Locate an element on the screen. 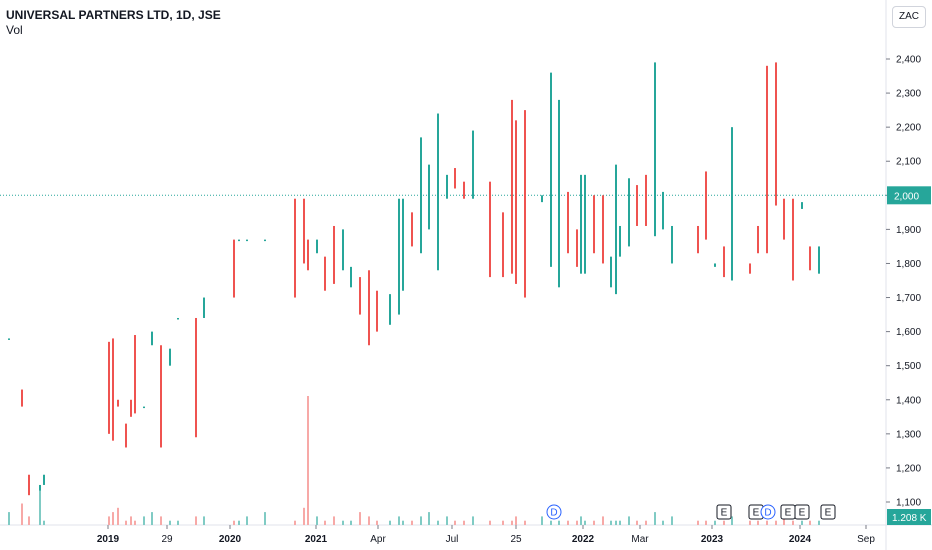 The width and height of the screenshot is (932, 550). x-tick-label: Sep is located at coordinates (866, 539).